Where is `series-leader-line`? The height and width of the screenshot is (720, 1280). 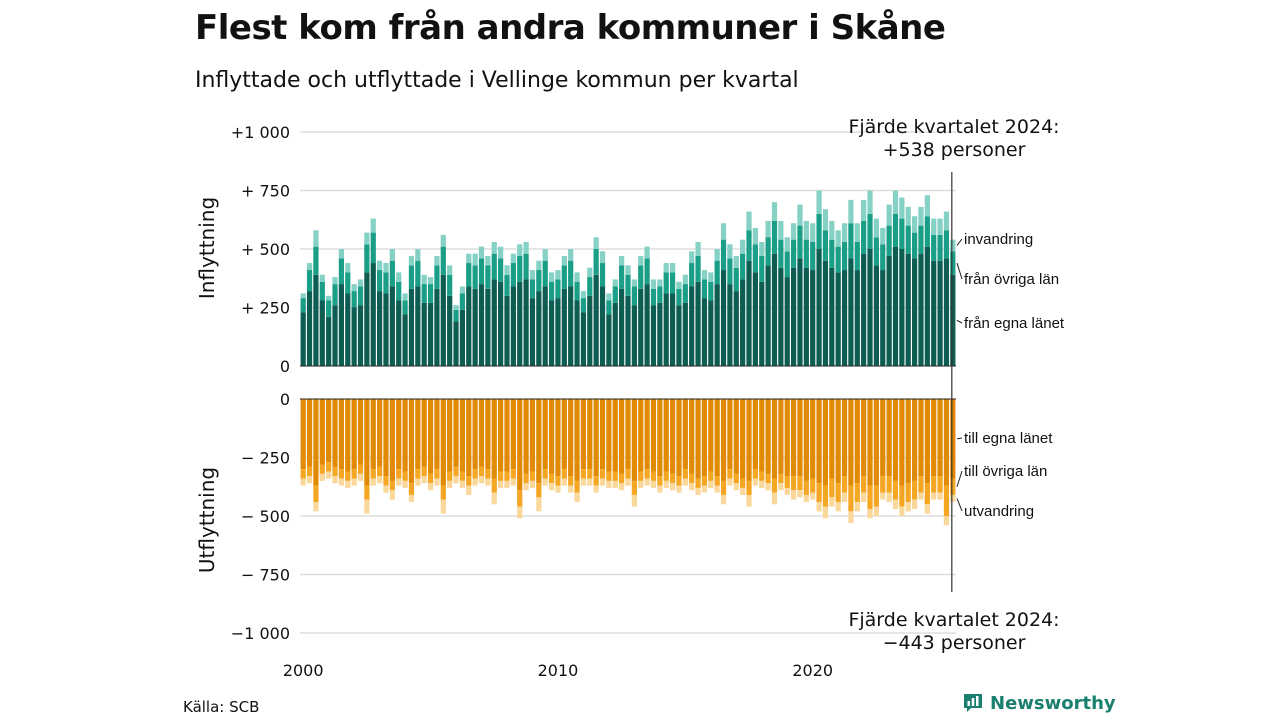
series-leader-line is located at coordinates (959, 505).